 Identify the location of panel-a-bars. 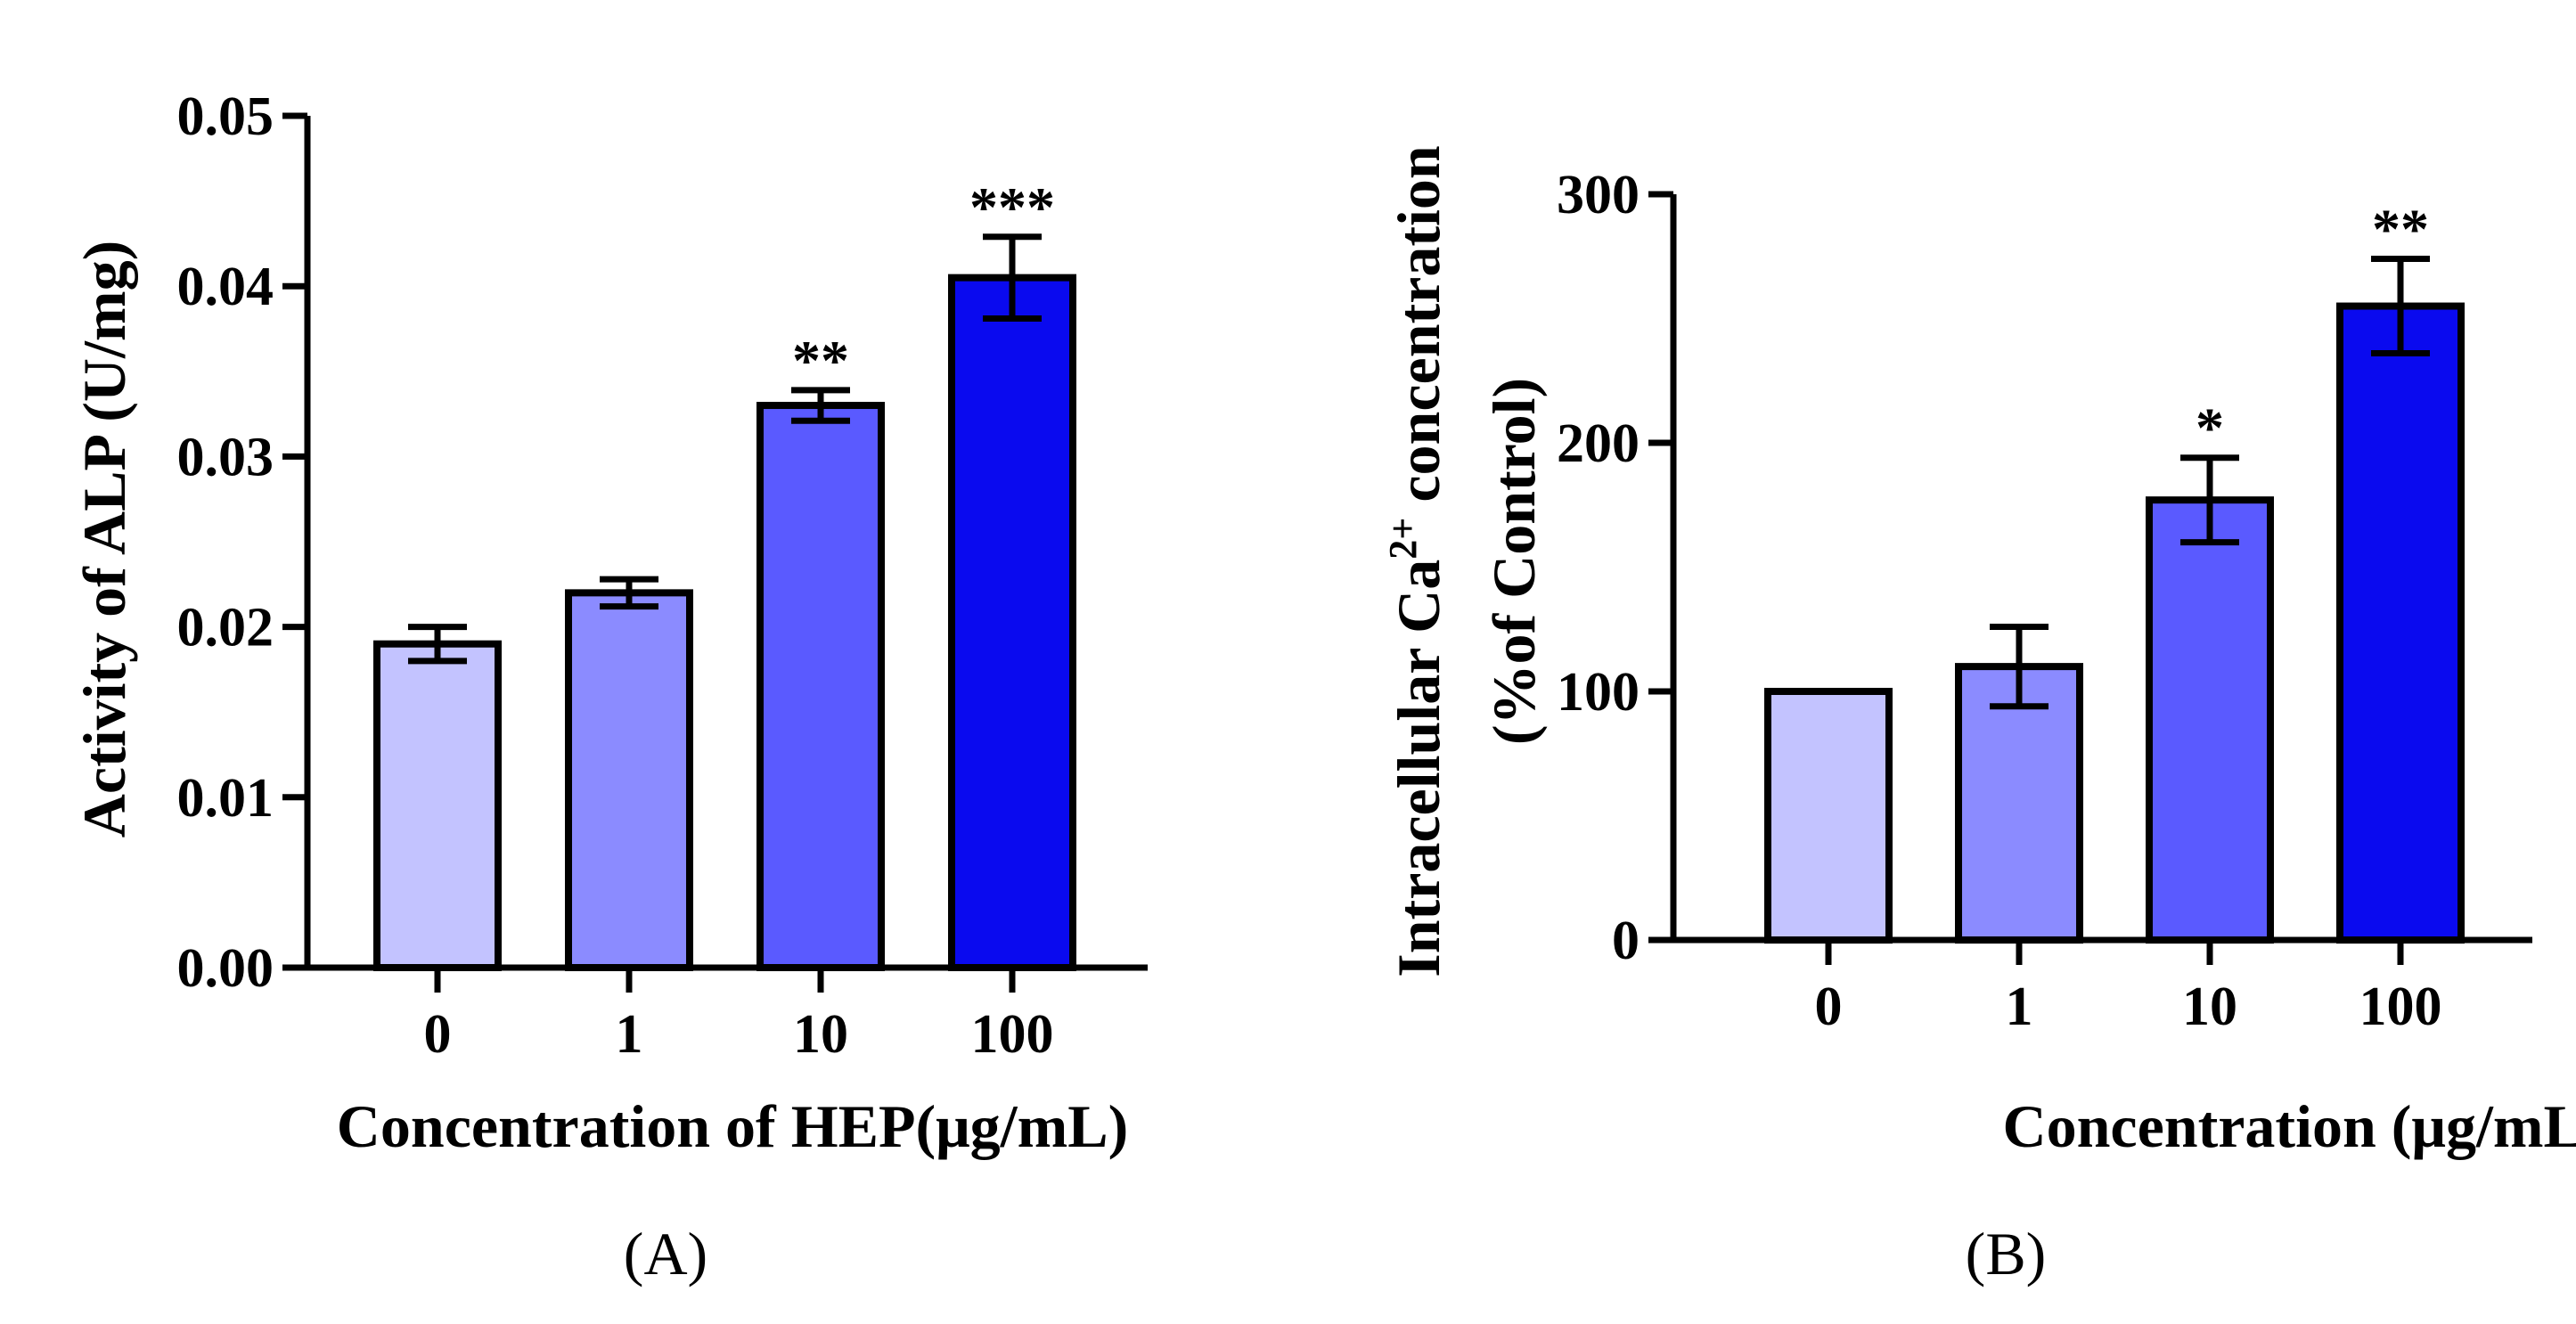
(724, 623).